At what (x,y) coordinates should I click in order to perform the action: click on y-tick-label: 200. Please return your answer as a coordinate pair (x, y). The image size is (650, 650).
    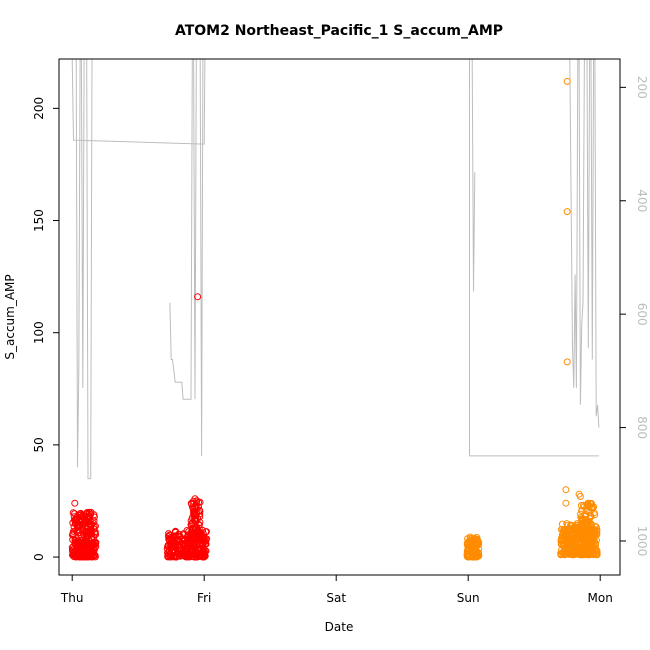
    Looking at the image, I should click on (39, 108).